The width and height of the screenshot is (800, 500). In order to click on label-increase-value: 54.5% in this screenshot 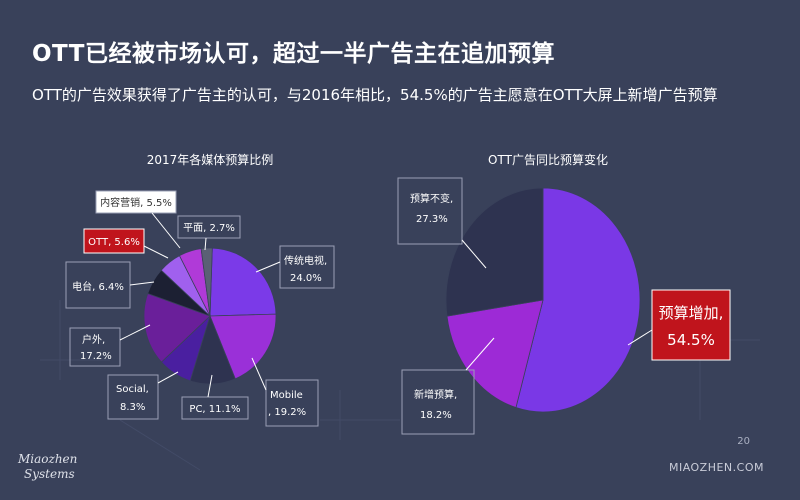, I will do `click(691, 340)`.